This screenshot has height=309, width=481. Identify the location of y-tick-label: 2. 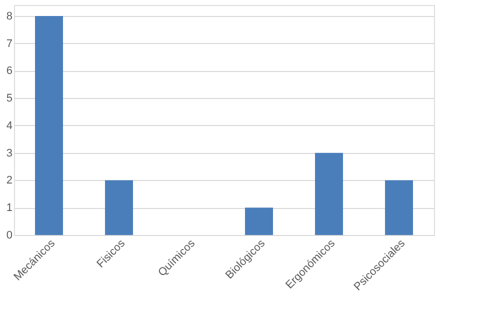
(9, 180).